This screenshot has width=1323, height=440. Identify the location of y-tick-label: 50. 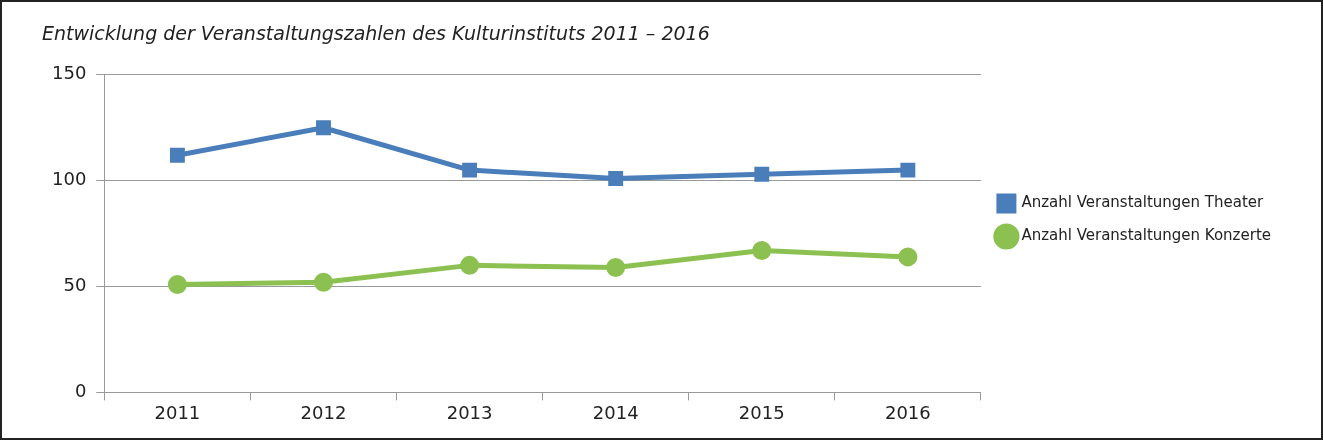
(75, 285).